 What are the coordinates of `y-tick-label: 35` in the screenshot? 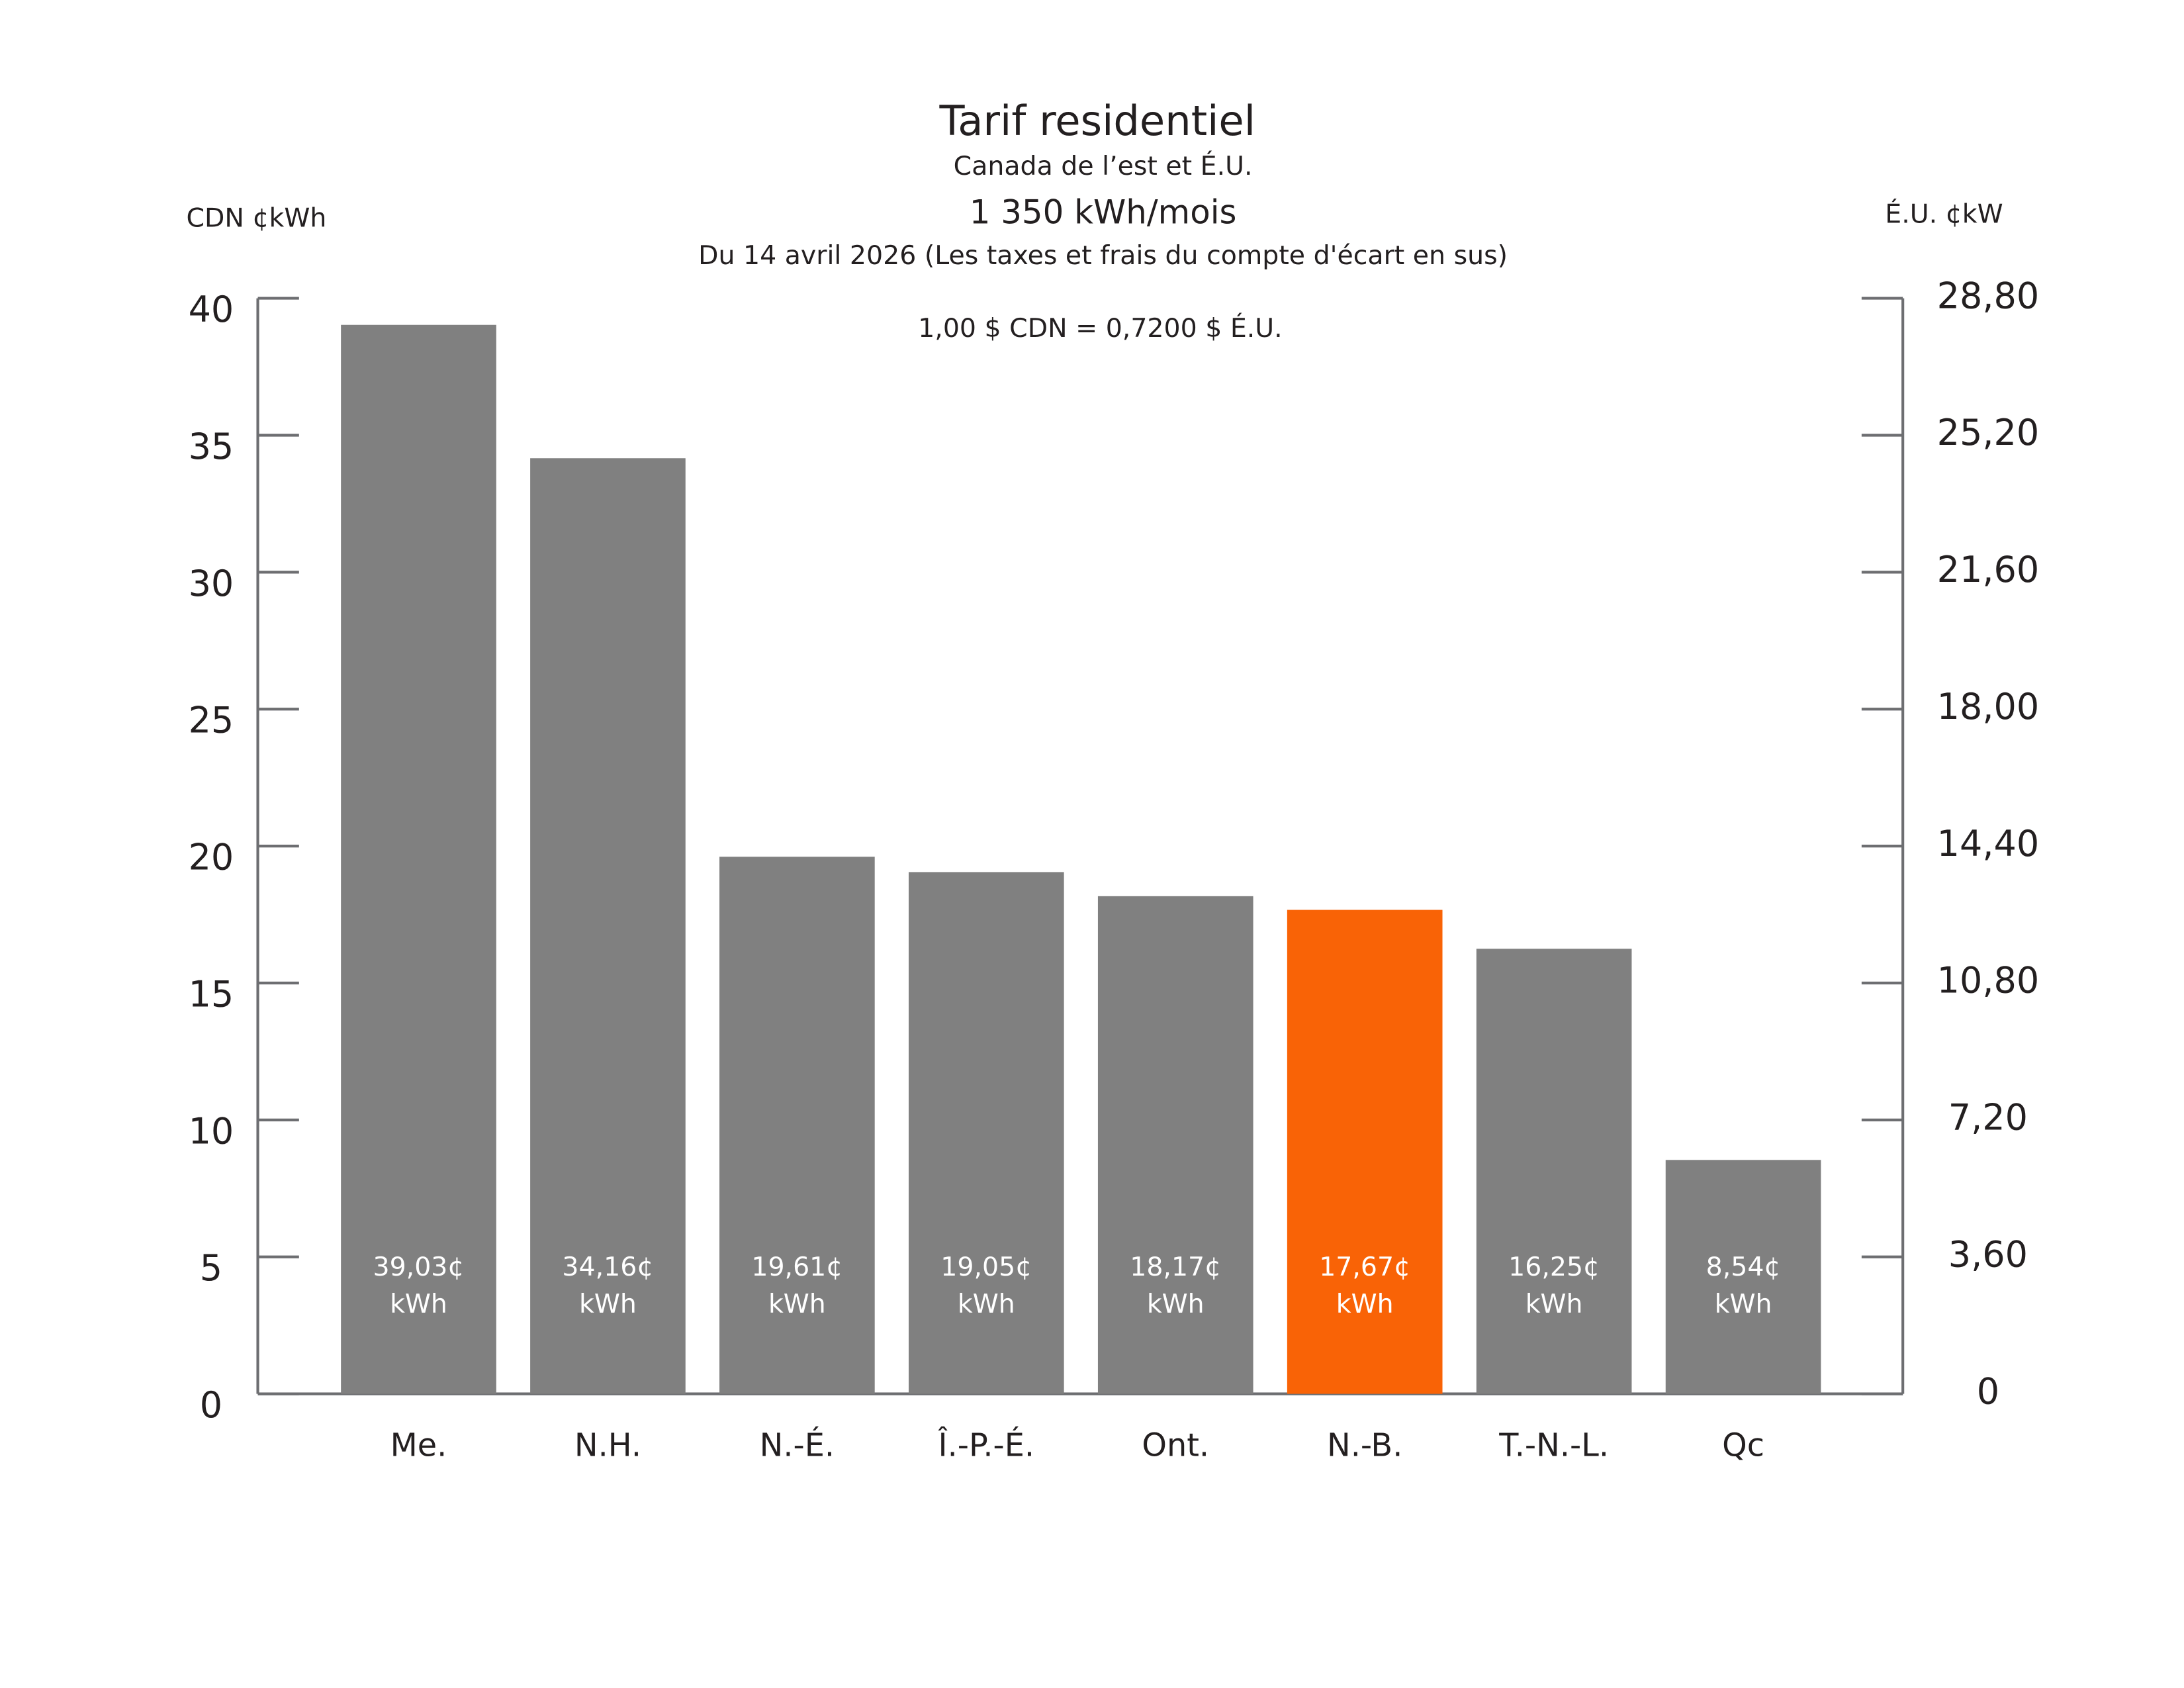 It's located at (211, 446).